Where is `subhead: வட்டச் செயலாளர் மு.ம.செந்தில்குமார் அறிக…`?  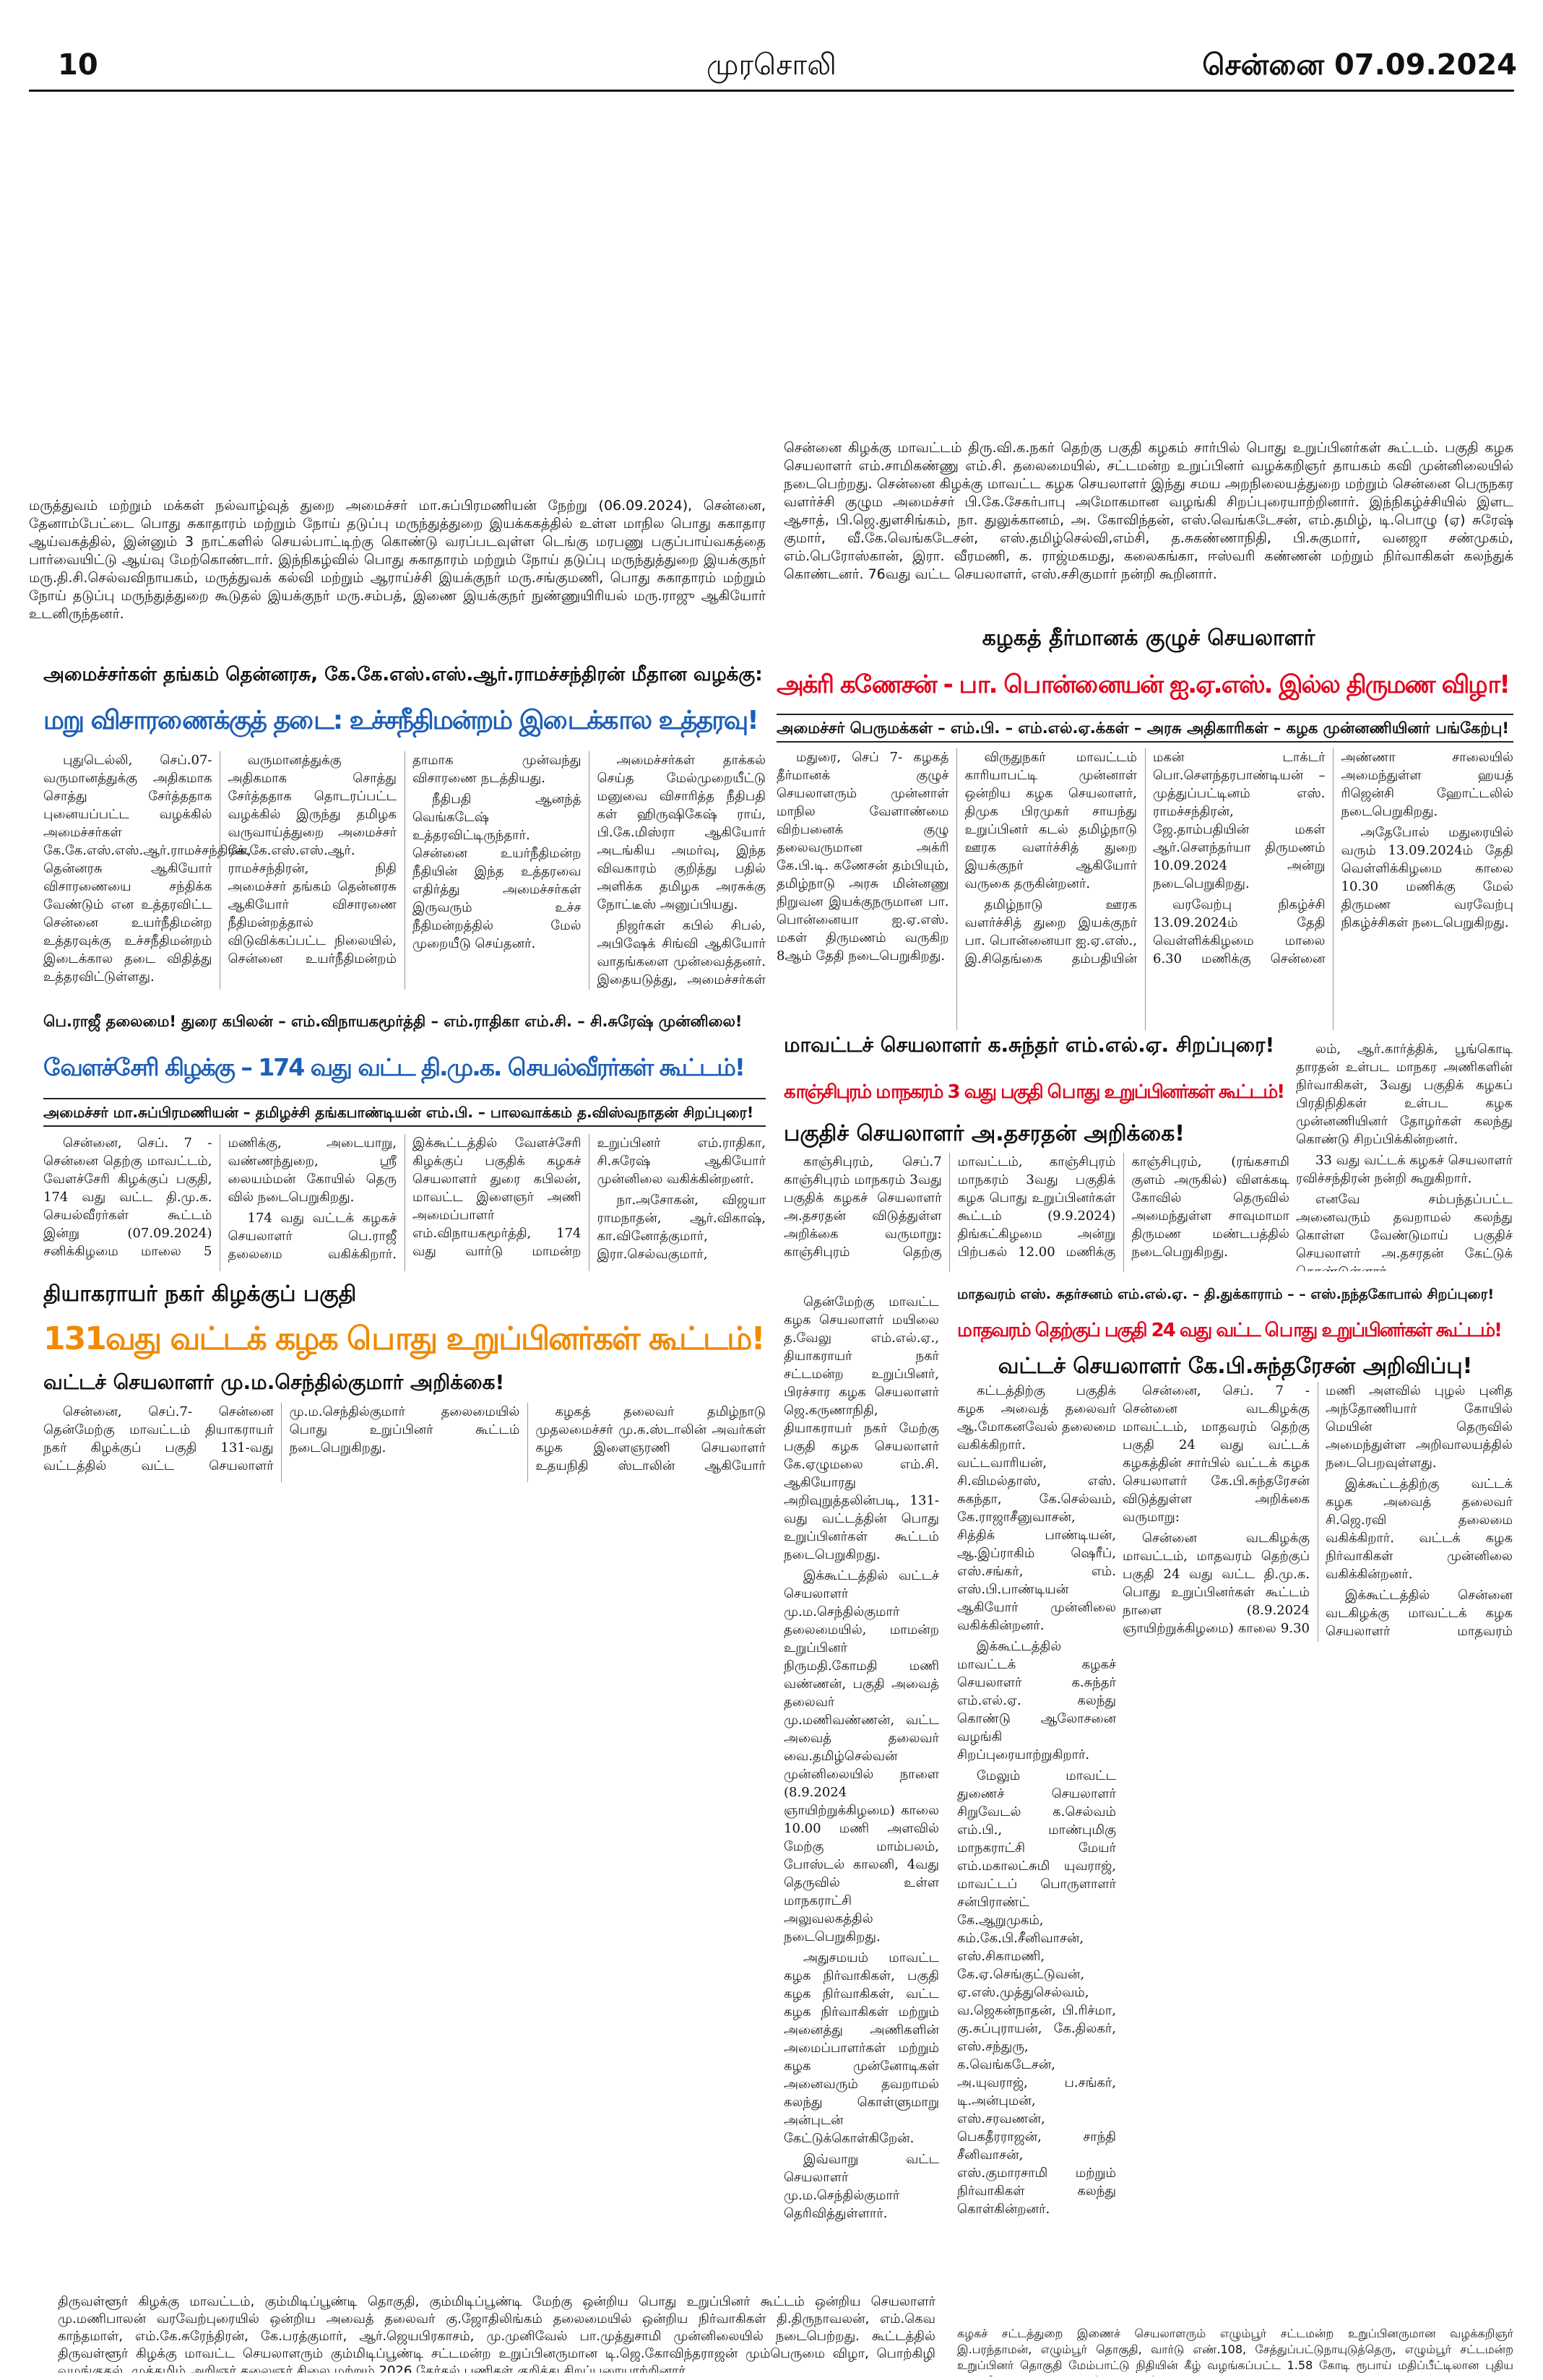
subhead: வட்டச் செயலாளர் மு.ம.செந்தில்குமார் அறிக… is located at coordinates (274, 1382).